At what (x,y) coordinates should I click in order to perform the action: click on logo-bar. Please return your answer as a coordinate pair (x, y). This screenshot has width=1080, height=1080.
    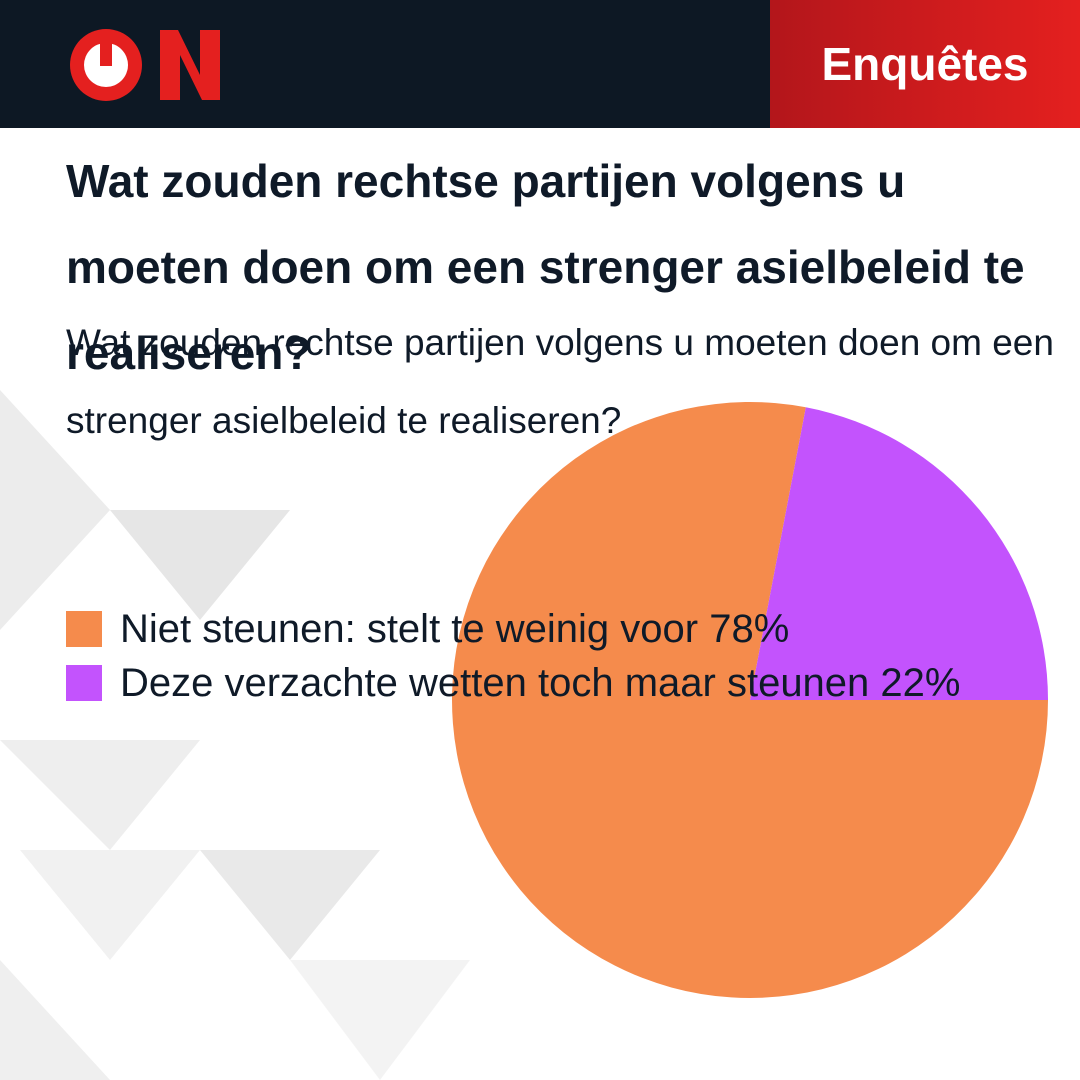
    Looking at the image, I should click on (106, 51).